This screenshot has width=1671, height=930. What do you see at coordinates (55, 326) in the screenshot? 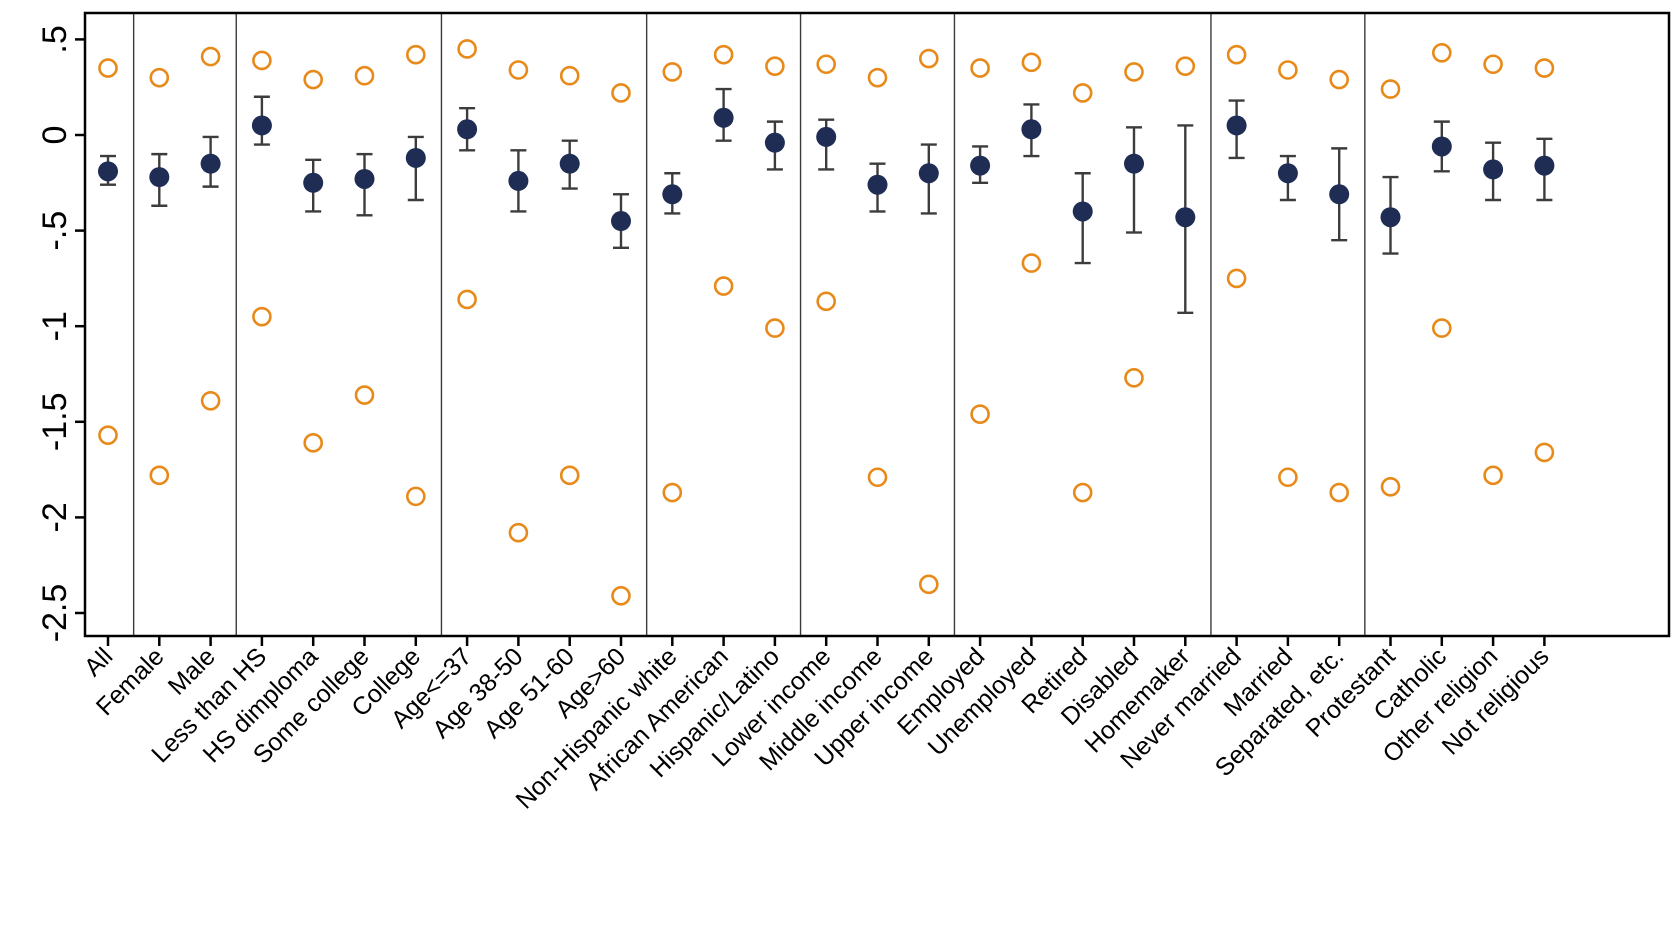
I see `y-tick-label: -1` at bounding box center [55, 326].